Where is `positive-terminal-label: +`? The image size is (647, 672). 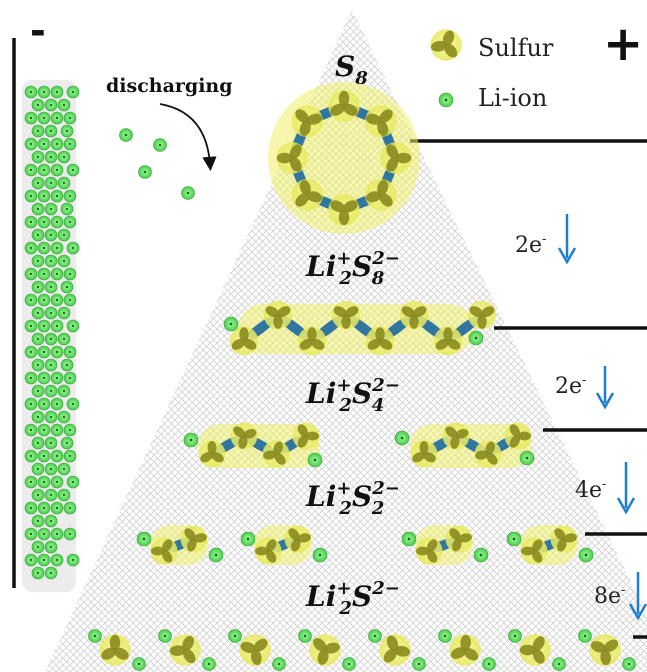
positive-terminal-label: + is located at coordinates (623, 44).